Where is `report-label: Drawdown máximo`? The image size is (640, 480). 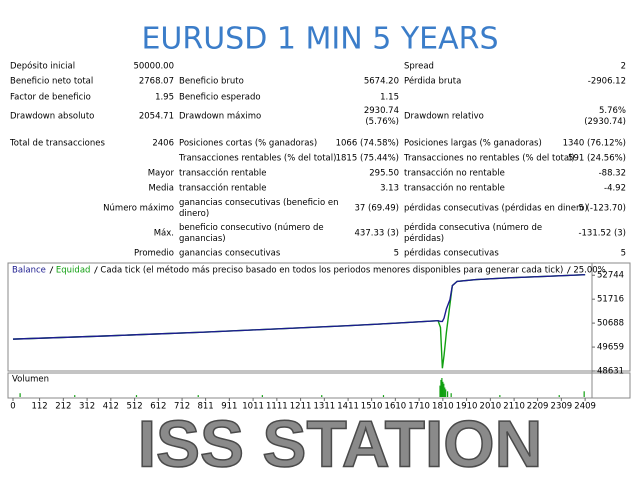
report-label: Drawdown máximo is located at coordinates (220, 117).